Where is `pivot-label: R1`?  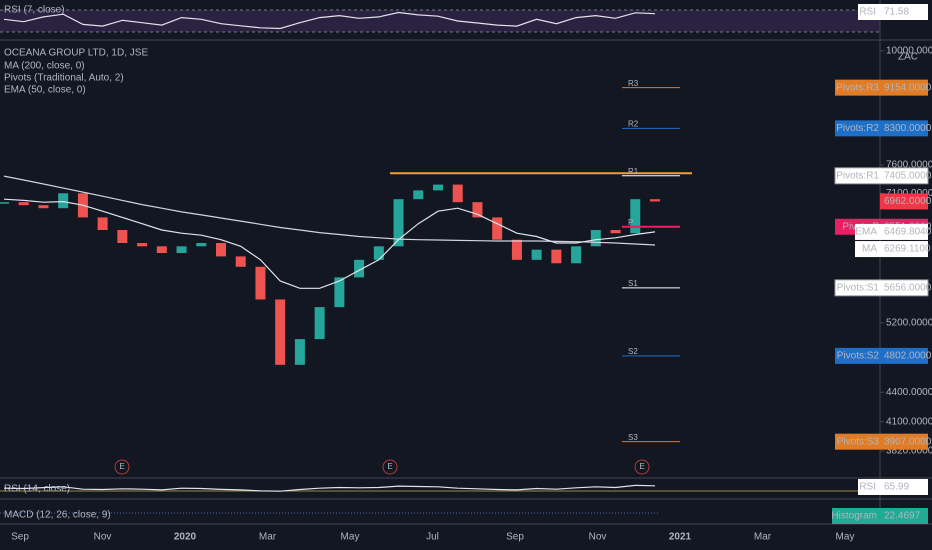 pivot-label: R1 is located at coordinates (633, 171).